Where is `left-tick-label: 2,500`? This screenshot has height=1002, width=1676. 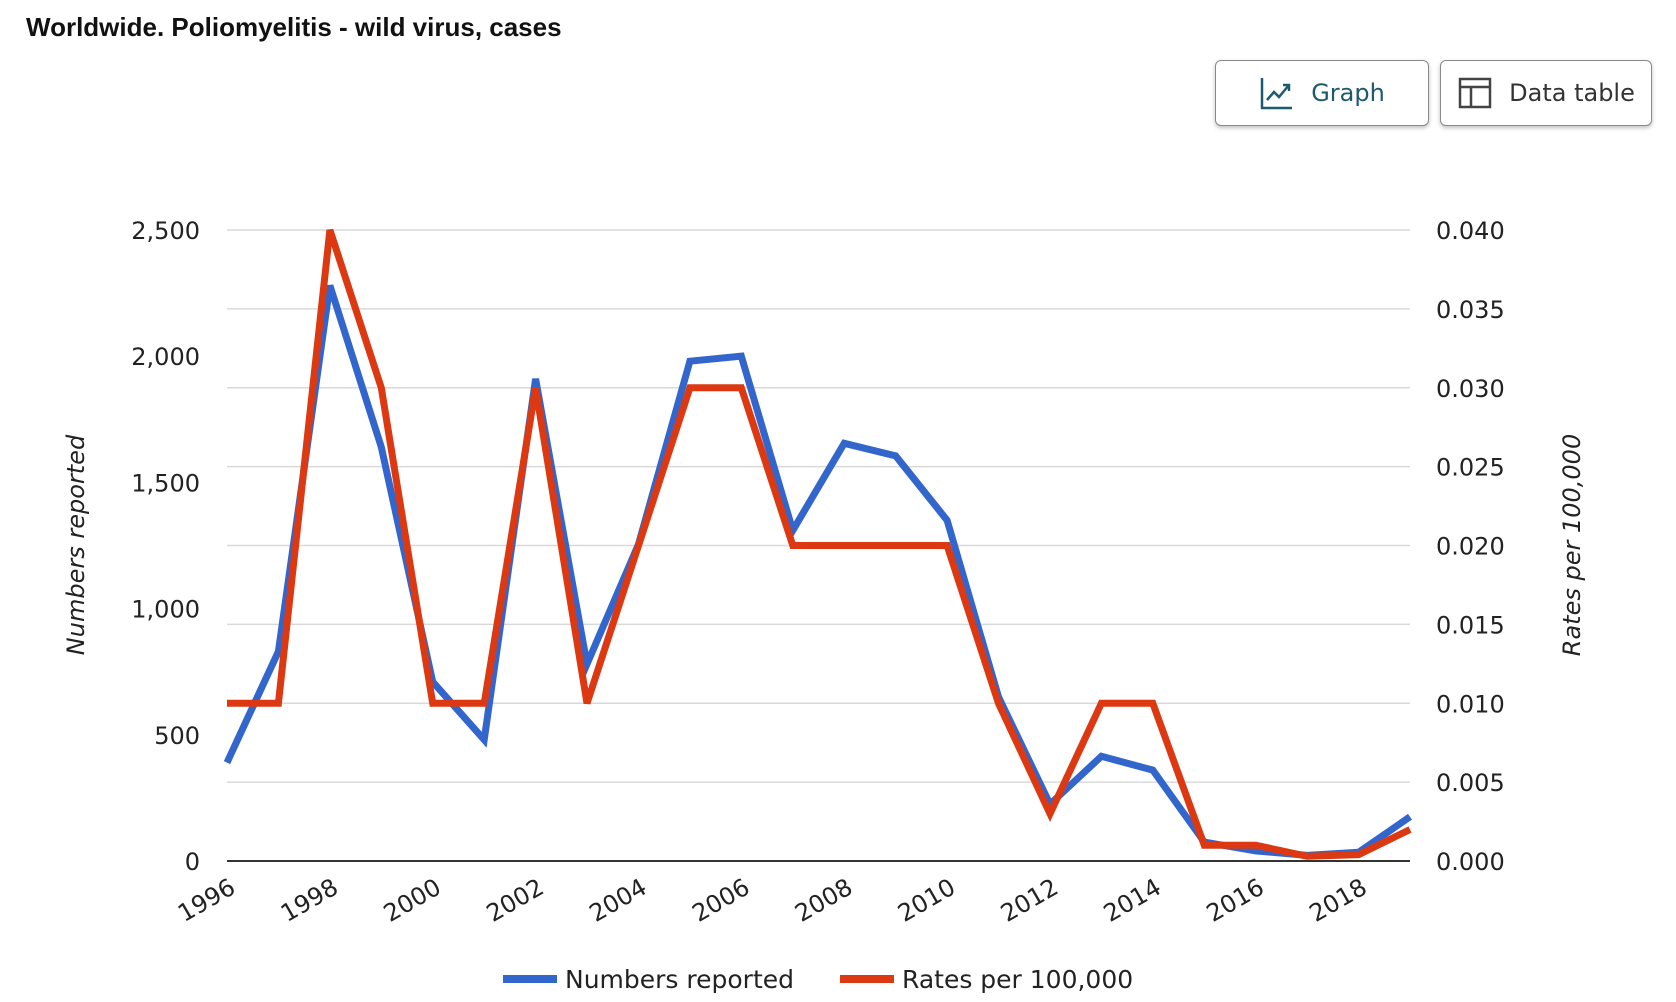
left-tick-label: 2,500 is located at coordinates (165, 231).